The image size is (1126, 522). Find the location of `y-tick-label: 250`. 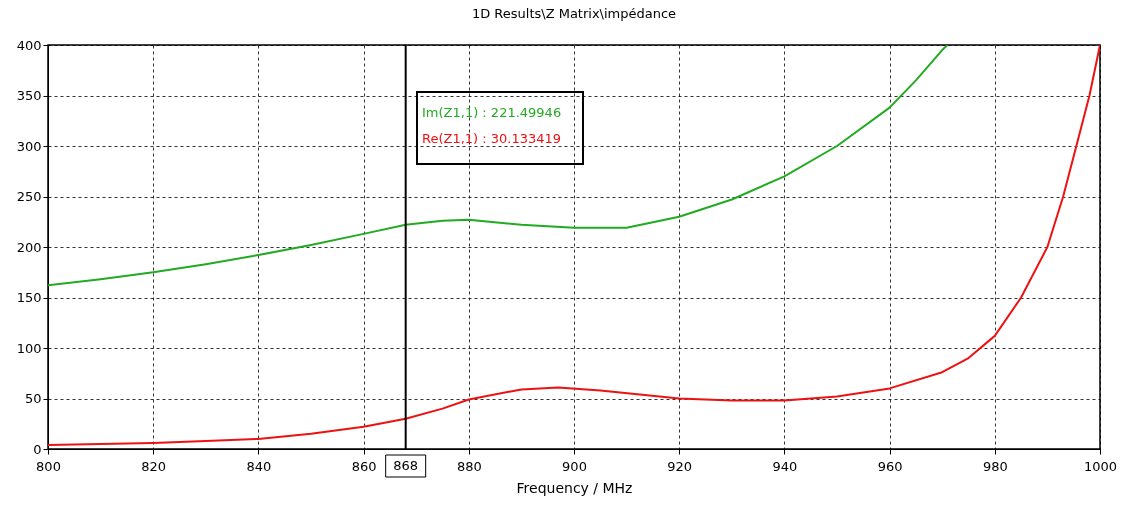

y-tick-label: 250 is located at coordinates (29, 196).